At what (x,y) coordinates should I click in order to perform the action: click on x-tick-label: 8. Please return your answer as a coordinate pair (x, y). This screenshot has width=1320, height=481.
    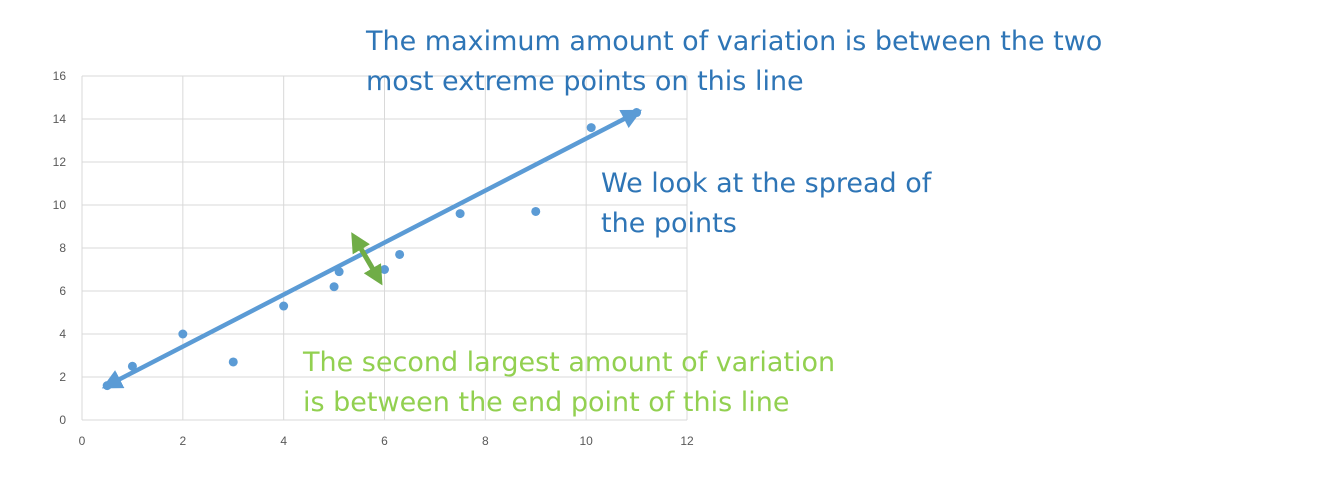
    Looking at the image, I should click on (485, 441).